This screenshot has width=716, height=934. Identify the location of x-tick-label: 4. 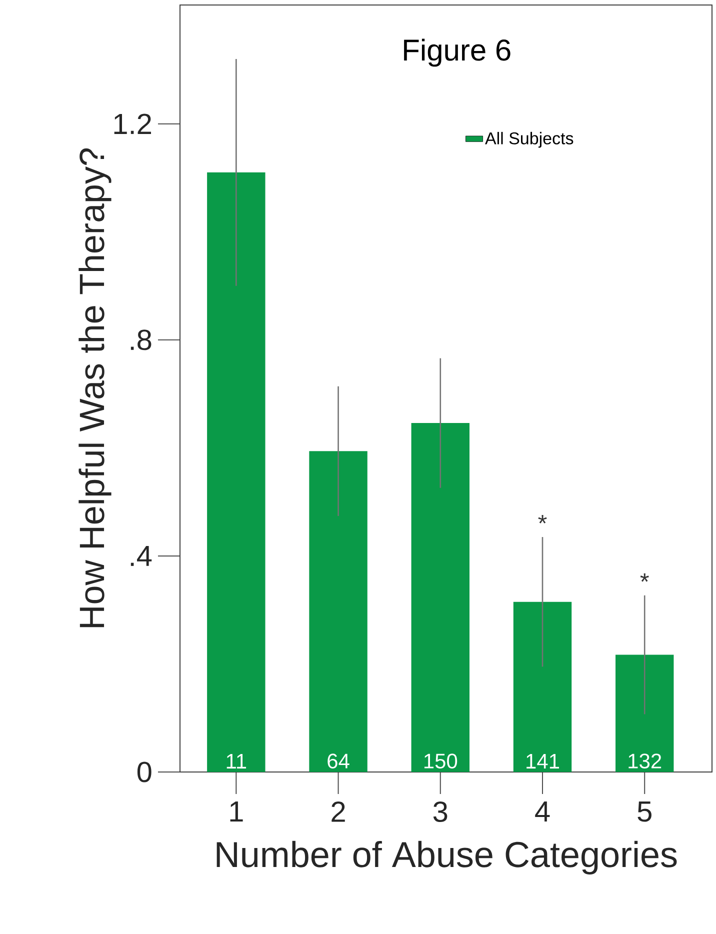
(542, 812).